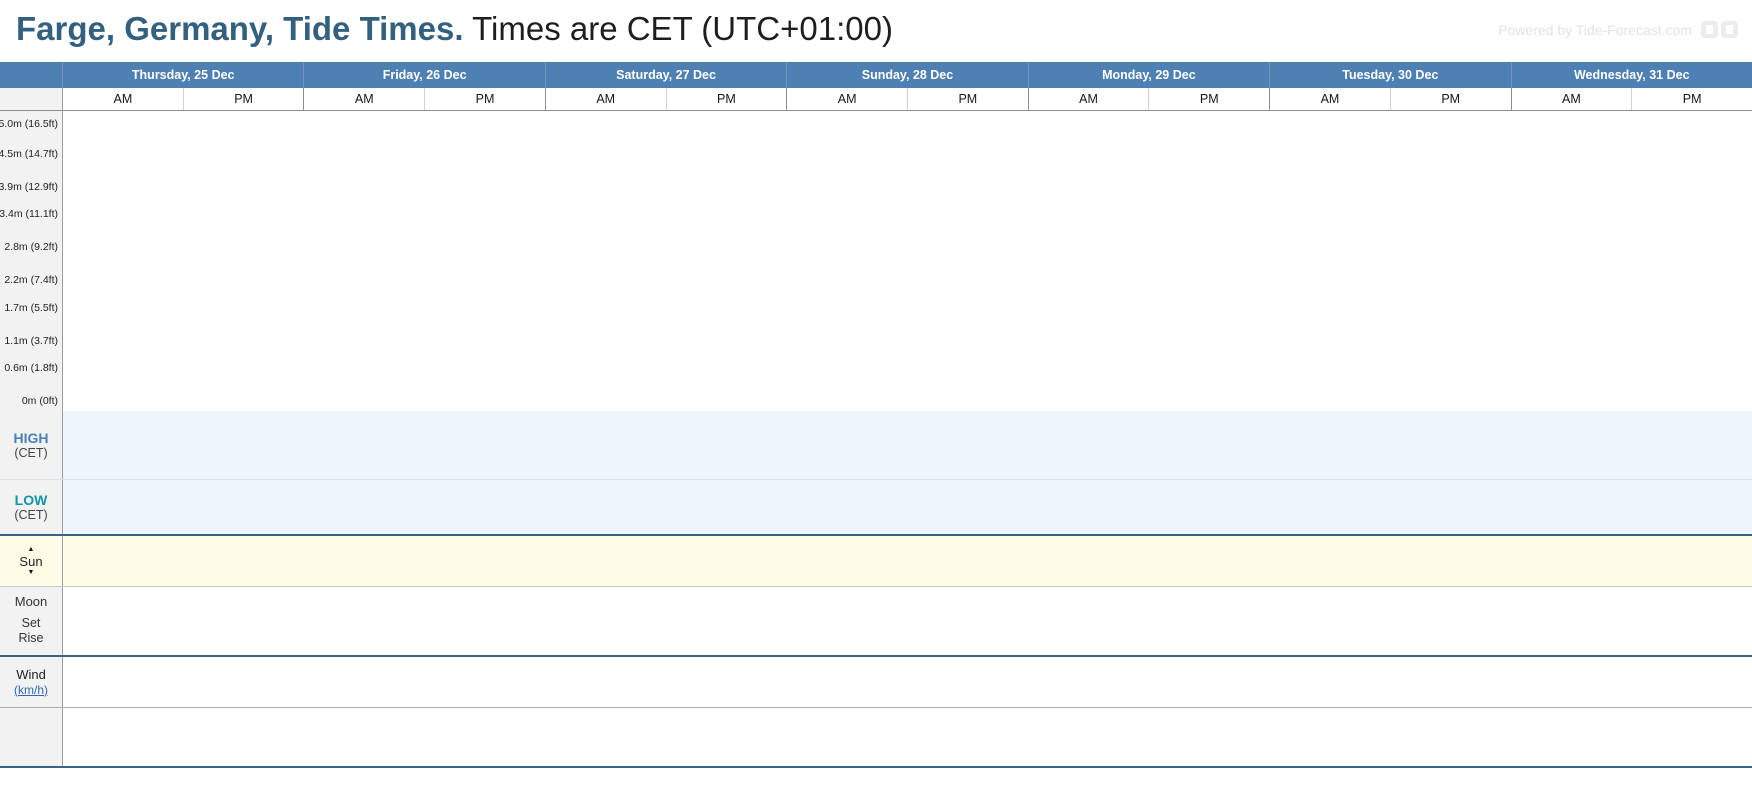 This screenshot has width=1752, height=787. Describe the element at coordinates (876, 561) in the screenshot. I see `sun-row: ▲ Sun ▼` at that location.